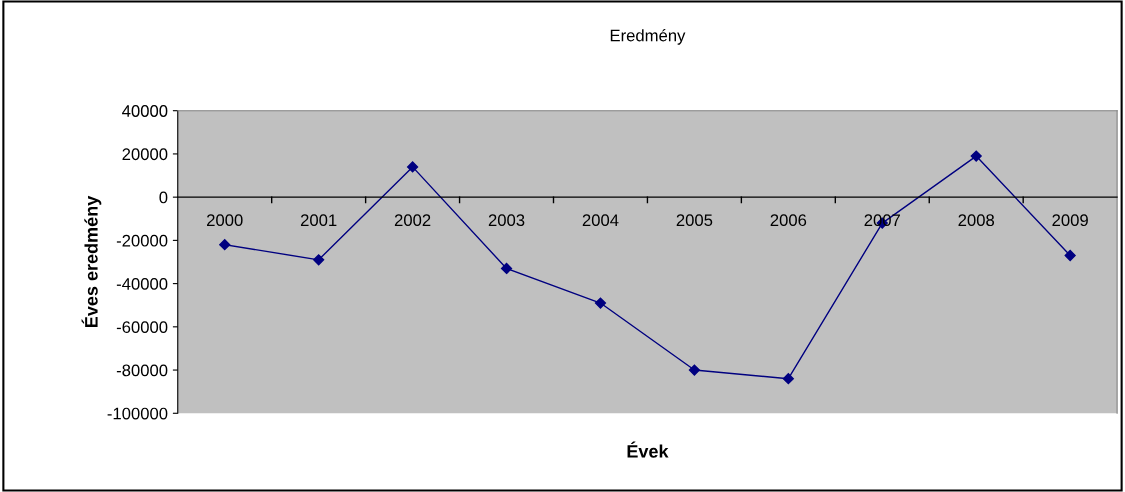 The height and width of the screenshot is (492, 1125). Describe the element at coordinates (1070, 220) in the screenshot. I see `x-tick-label: 2009` at that location.